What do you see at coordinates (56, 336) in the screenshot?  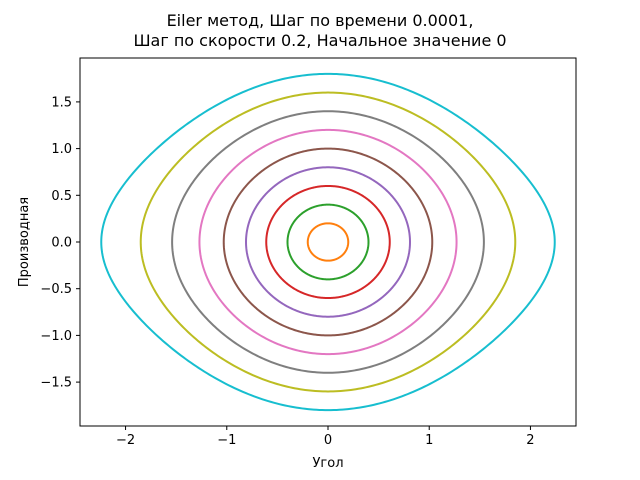 I see `y-tick-label: −1.0` at bounding box center [56, 336].